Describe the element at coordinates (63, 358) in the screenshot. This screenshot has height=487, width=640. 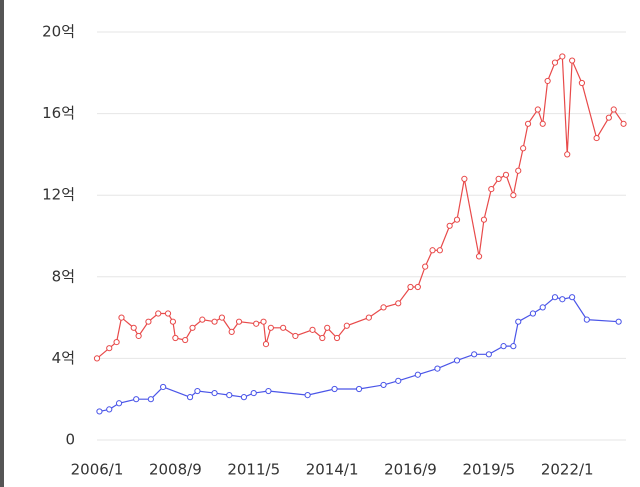
I see `y-tick-label: 4억` at that location.